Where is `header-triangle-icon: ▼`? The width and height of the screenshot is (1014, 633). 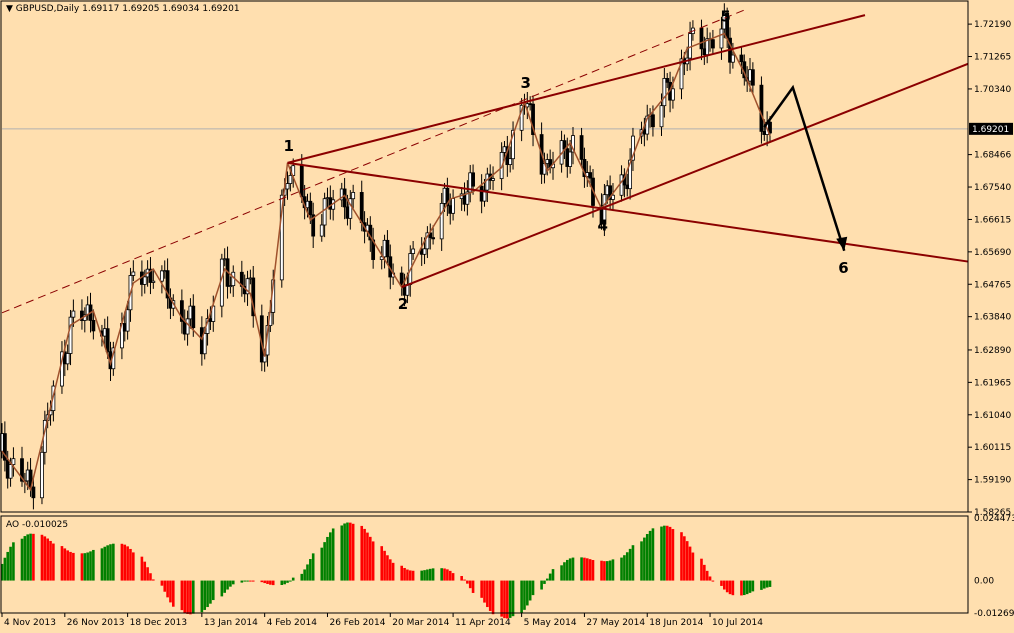 header-triangle-icon: ▼ is located at coordinates (9, 9).